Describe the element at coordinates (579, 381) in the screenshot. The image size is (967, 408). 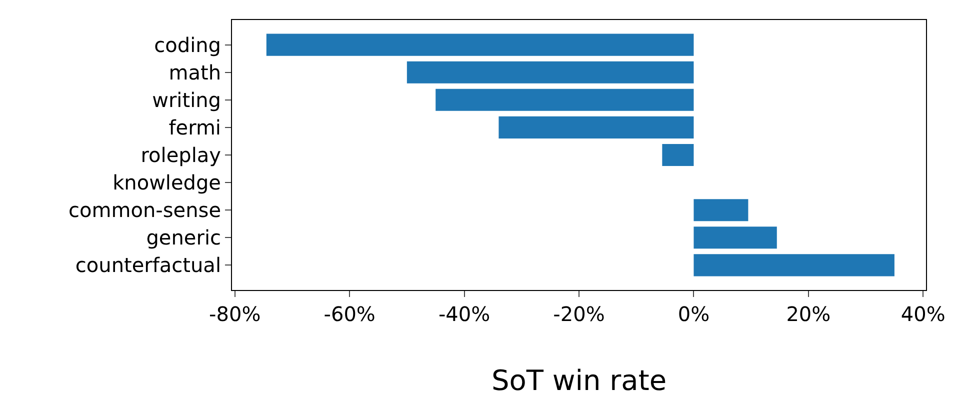
I see `x-axis-title: SoT win rate` at that location.